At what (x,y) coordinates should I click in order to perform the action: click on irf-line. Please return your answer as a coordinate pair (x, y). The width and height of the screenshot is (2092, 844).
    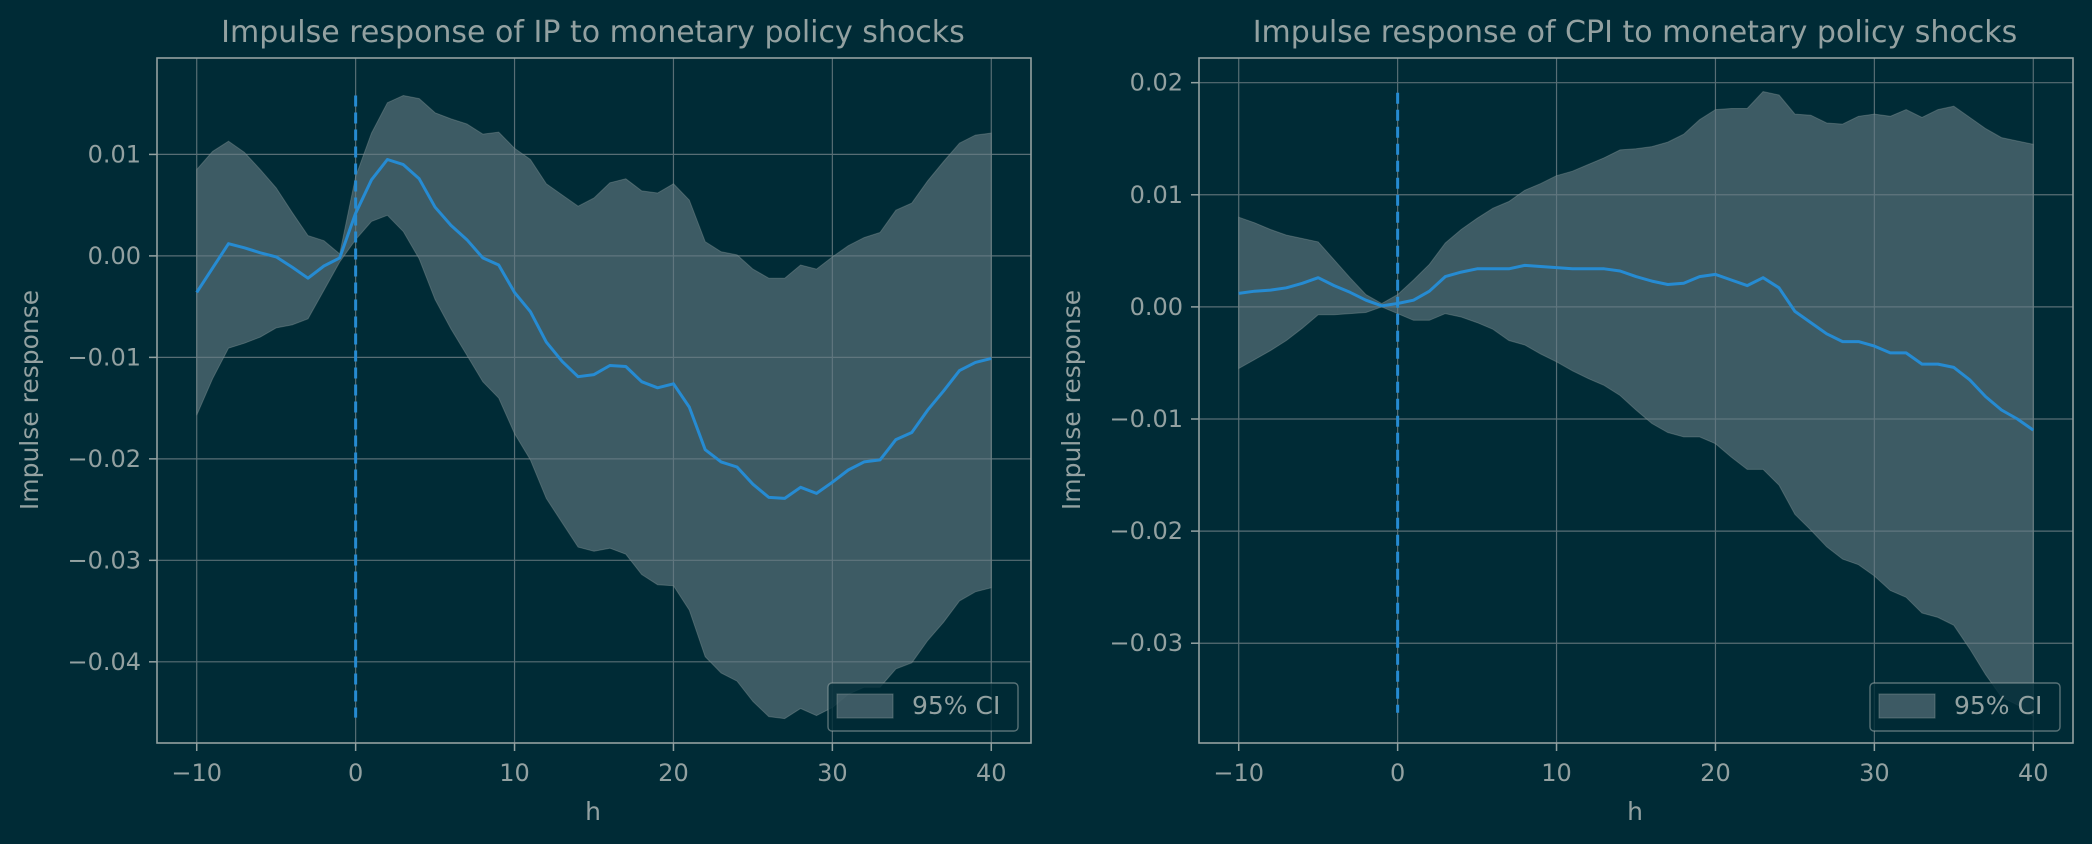
    Looking at the image, I should click on (1636, 347).